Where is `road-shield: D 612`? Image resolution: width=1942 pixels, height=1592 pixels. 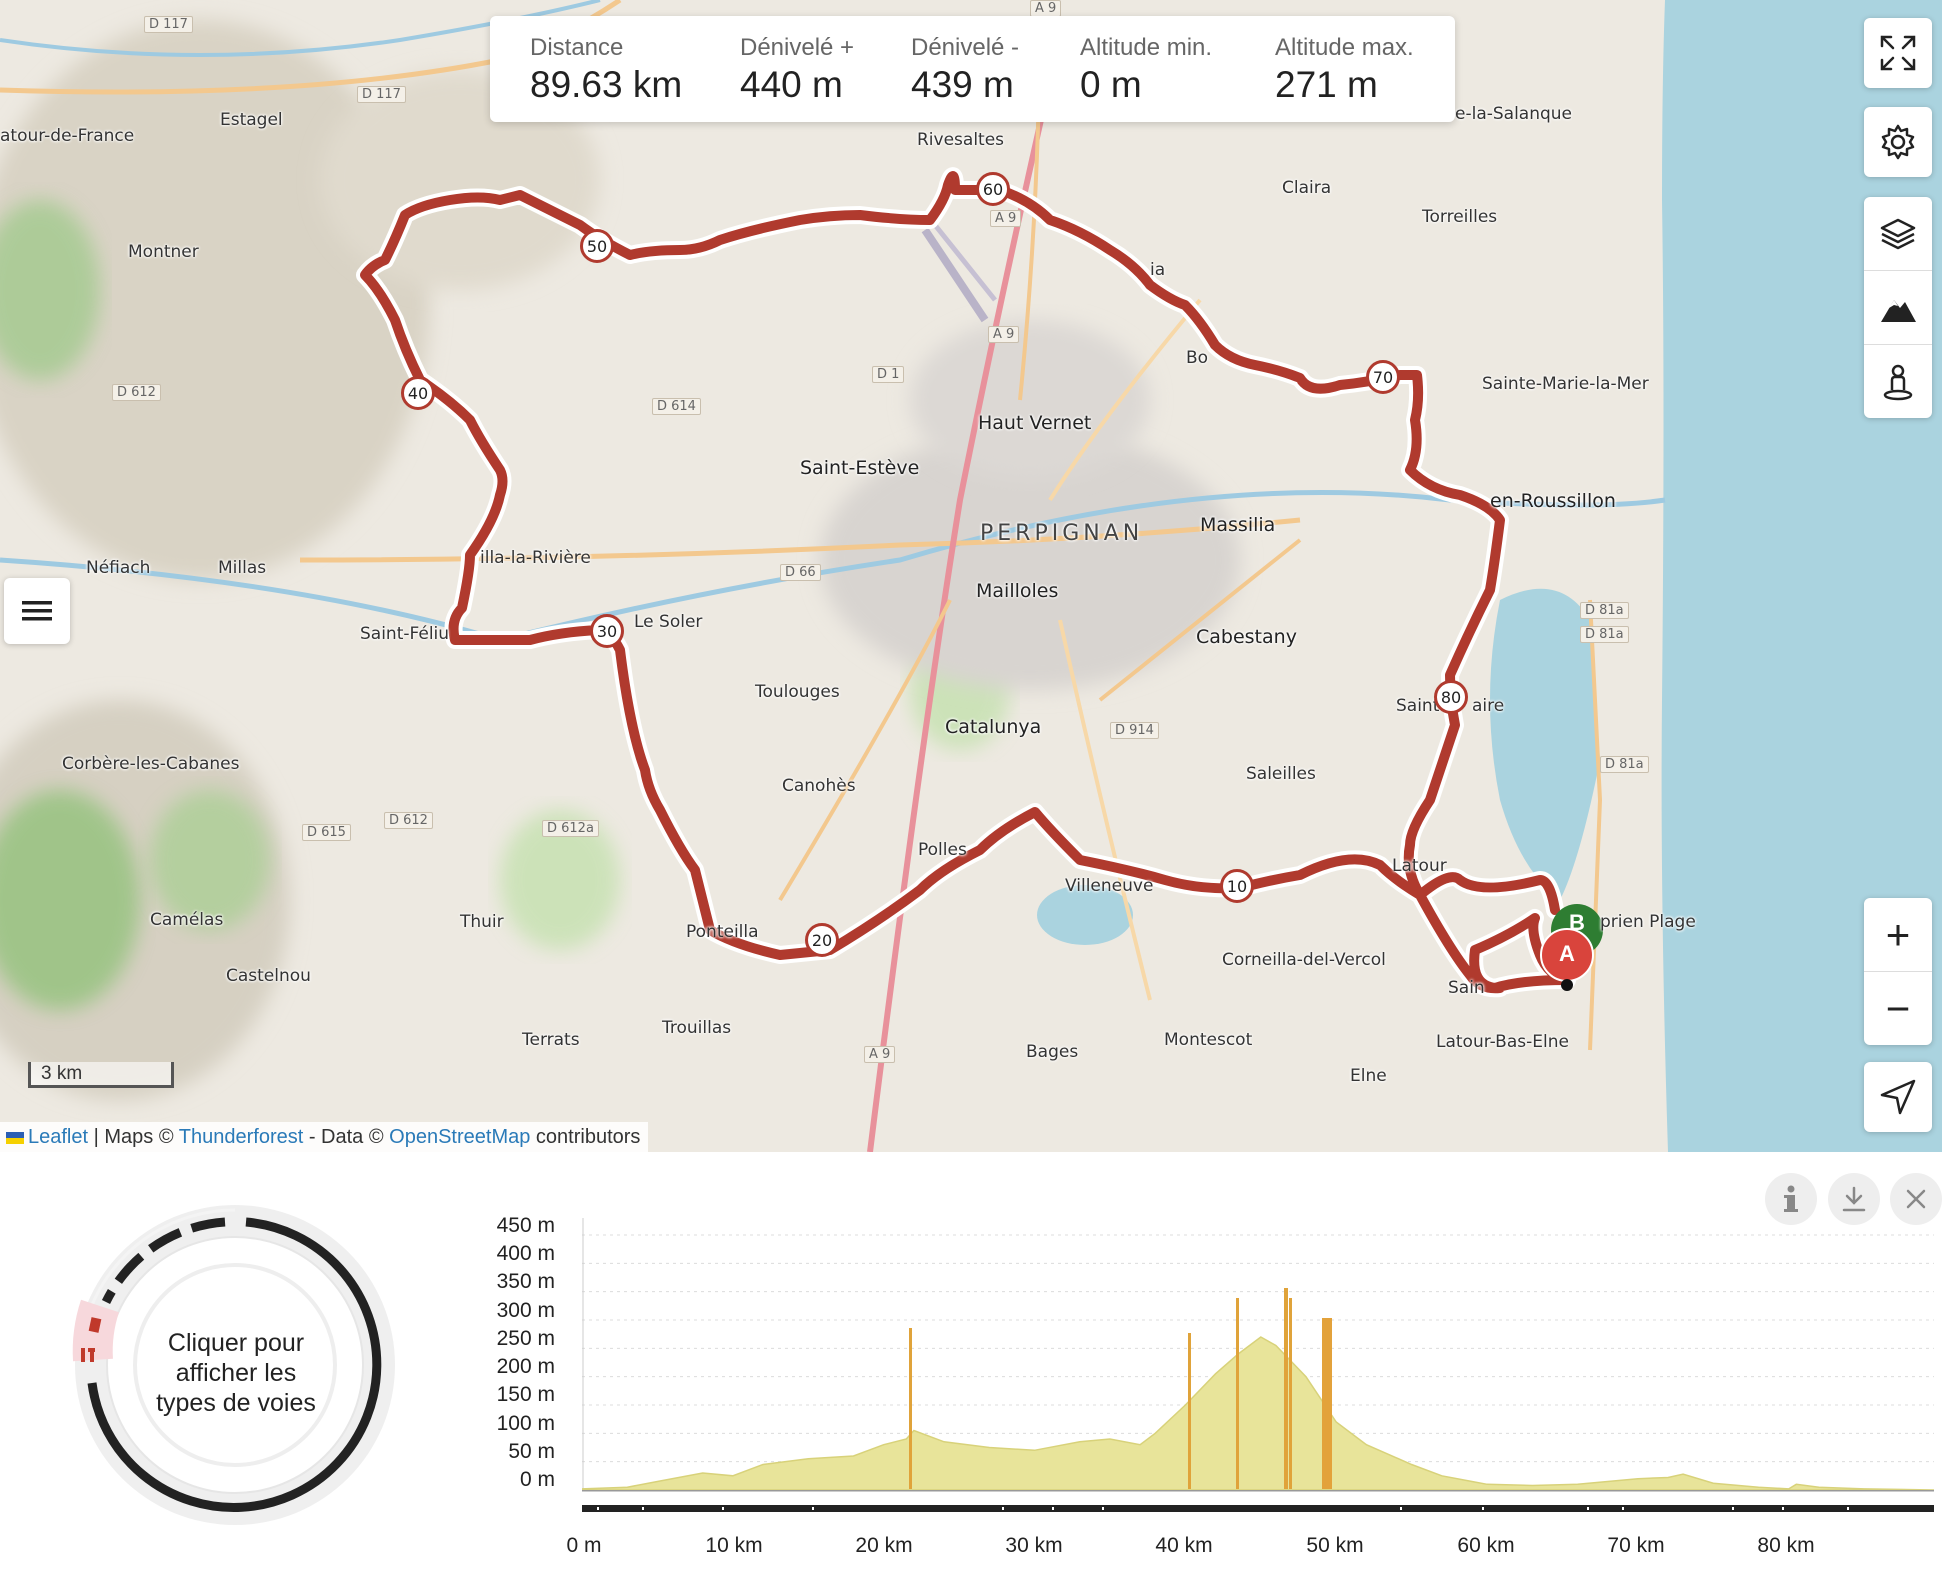 road-shield: D 612 is located at coordinates (136, 392).